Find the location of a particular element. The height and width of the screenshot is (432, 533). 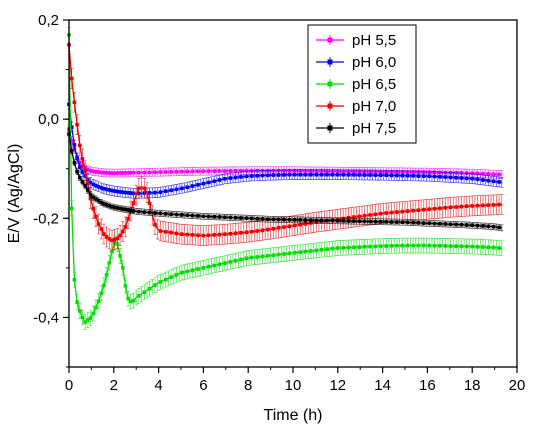

x-tick-label: 0 is located at coordinates (69, 385).